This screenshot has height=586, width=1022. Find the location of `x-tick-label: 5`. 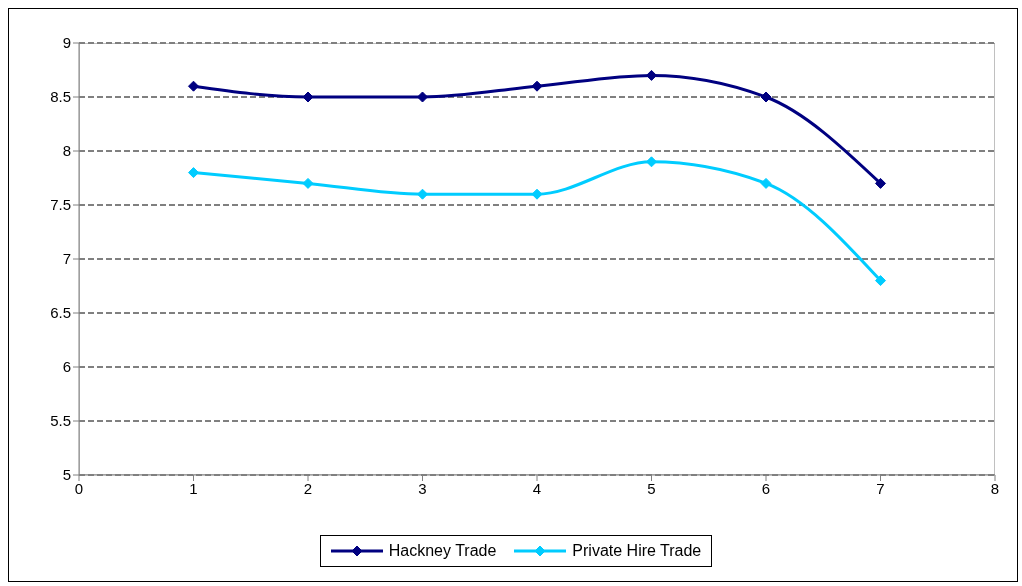

x-tick-label: 5 is located at coordinates (651, 488).